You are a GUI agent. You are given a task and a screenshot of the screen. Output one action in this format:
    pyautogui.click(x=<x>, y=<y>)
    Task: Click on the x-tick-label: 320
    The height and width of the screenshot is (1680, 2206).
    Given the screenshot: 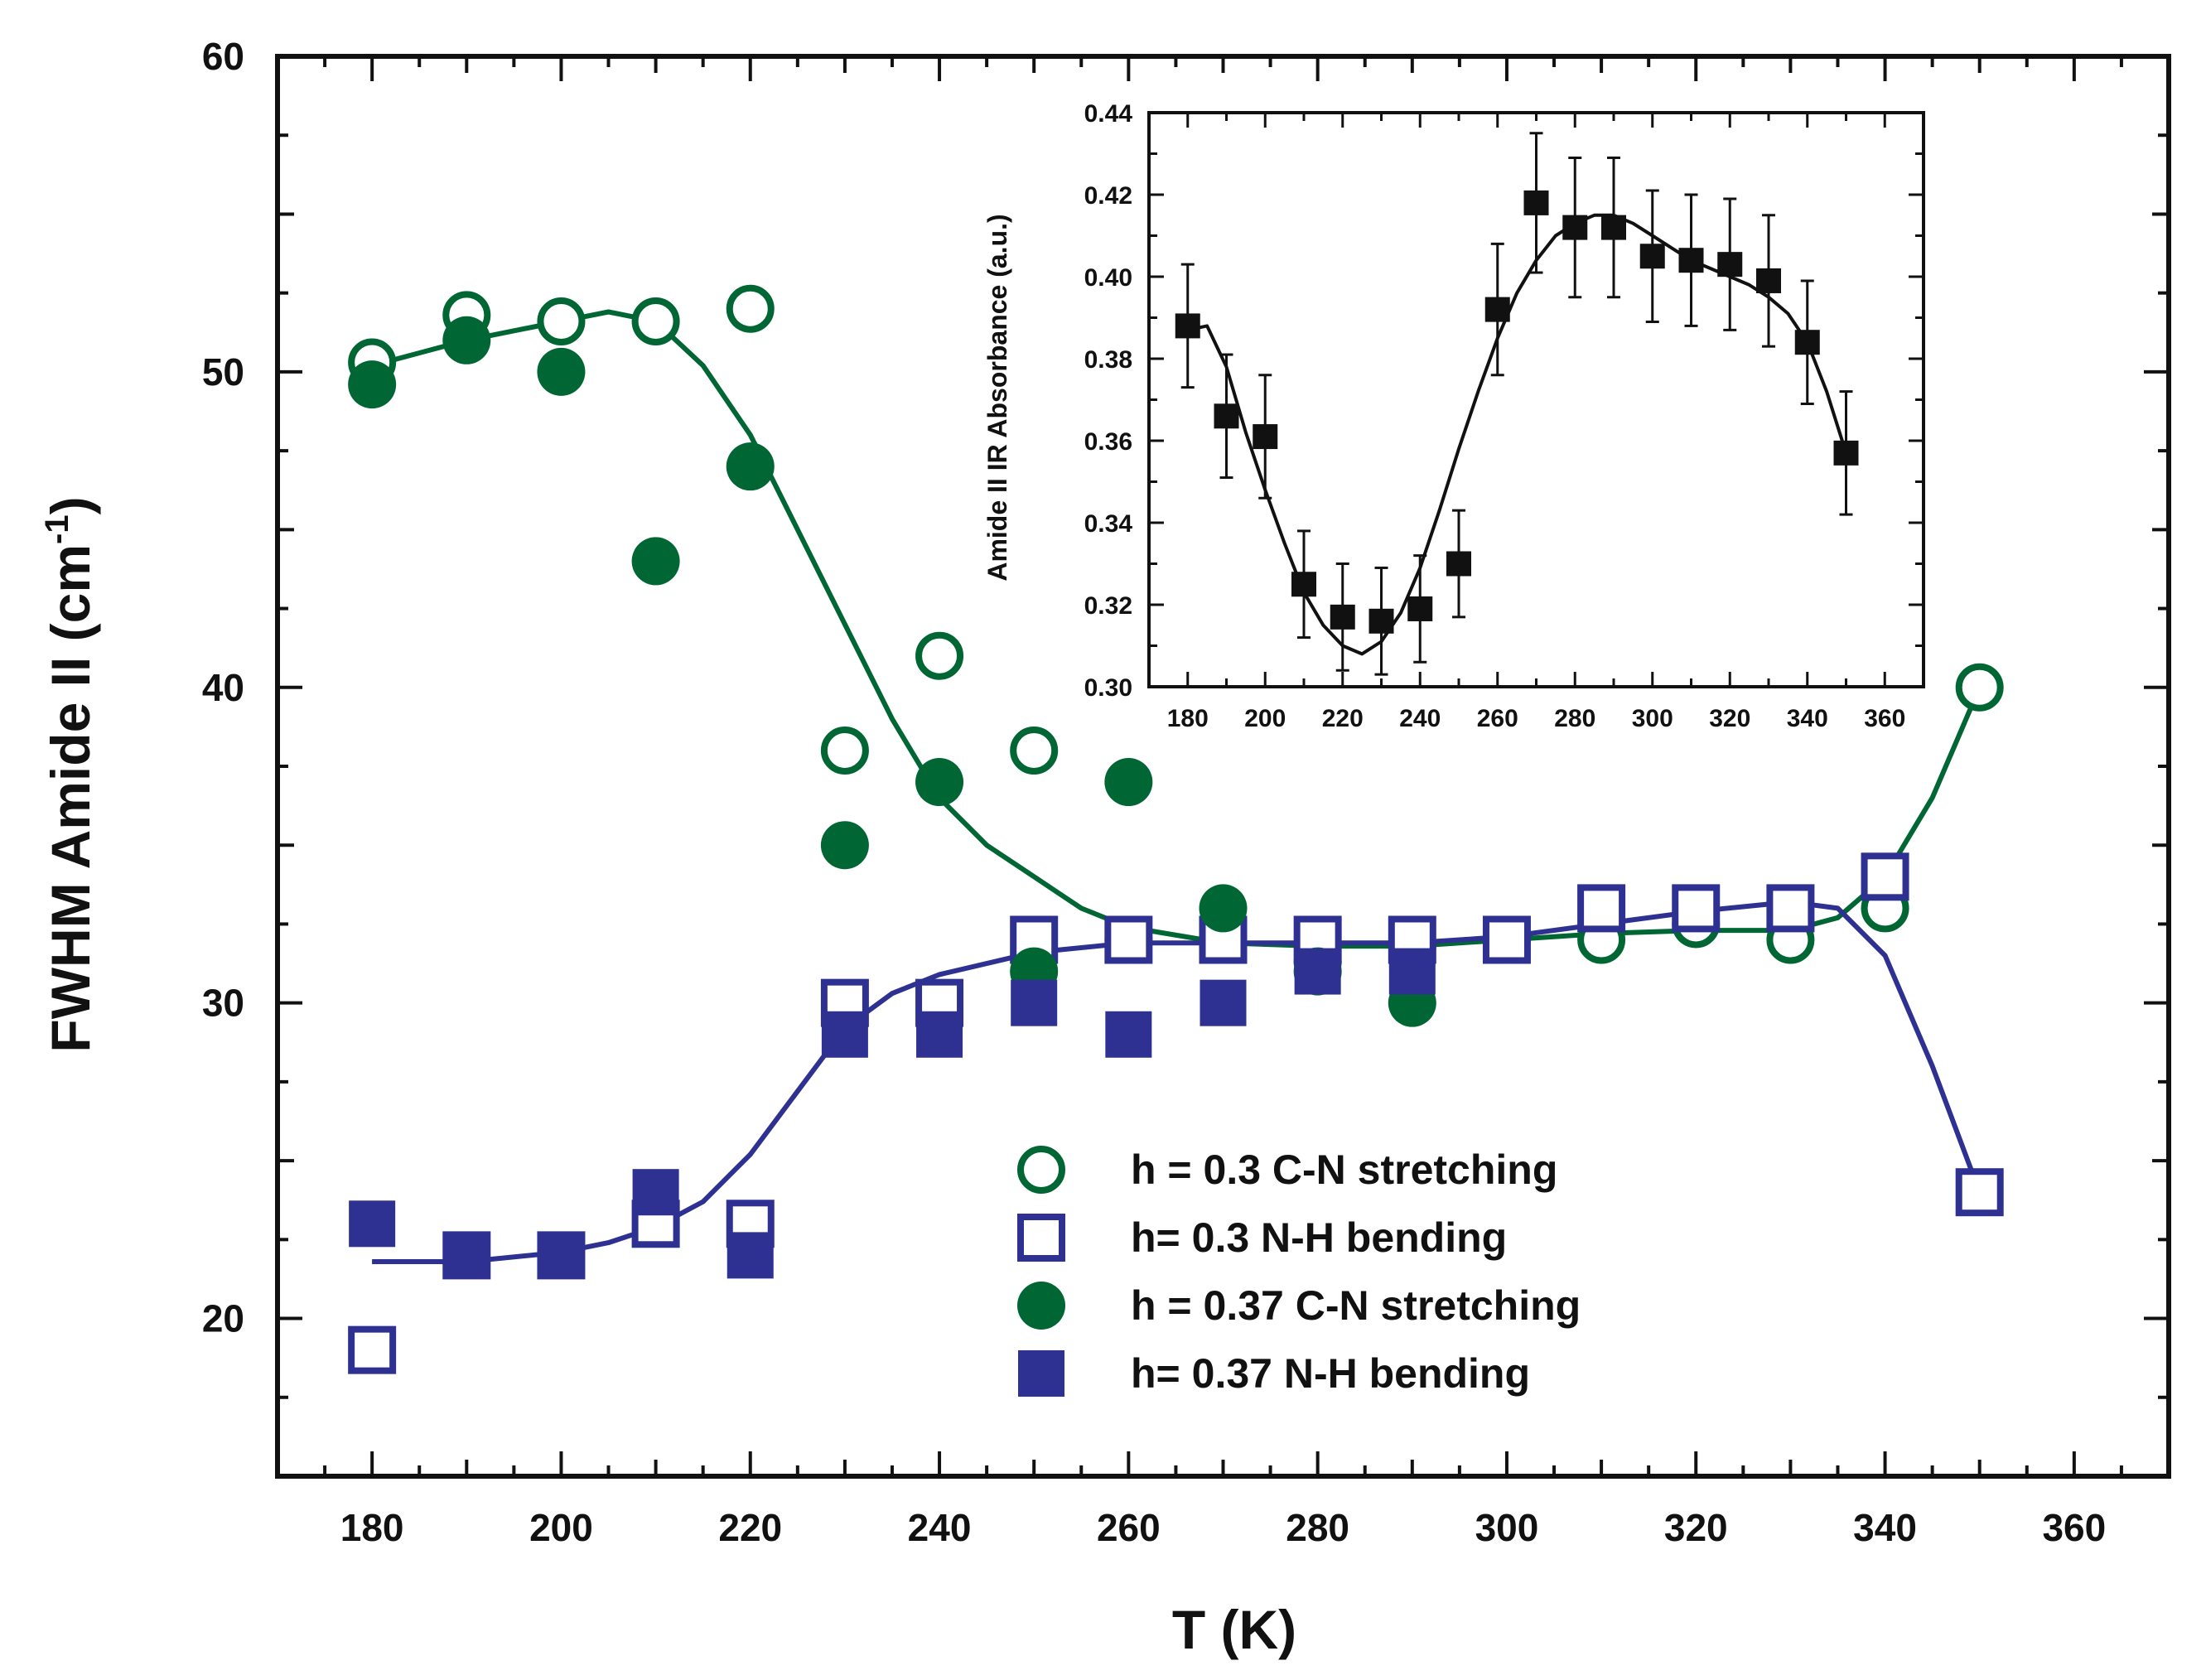 What is the action you would take?
    pyautogui.click(x=1696, y=1527)
    